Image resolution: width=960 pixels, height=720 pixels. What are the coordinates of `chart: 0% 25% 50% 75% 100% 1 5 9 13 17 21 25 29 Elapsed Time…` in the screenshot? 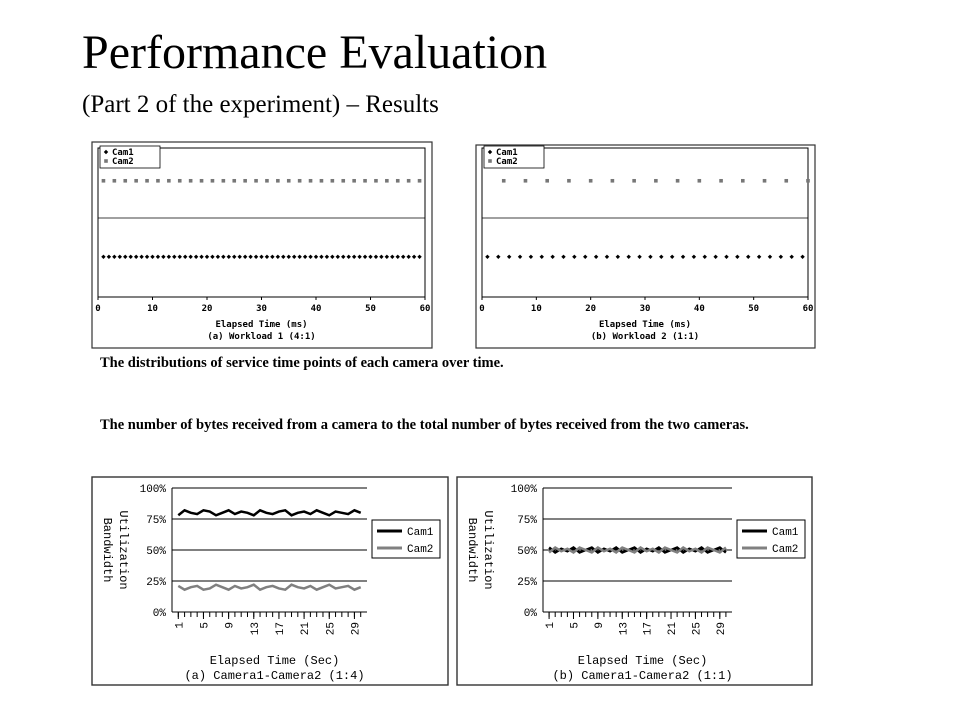 It's located at (270, 581).